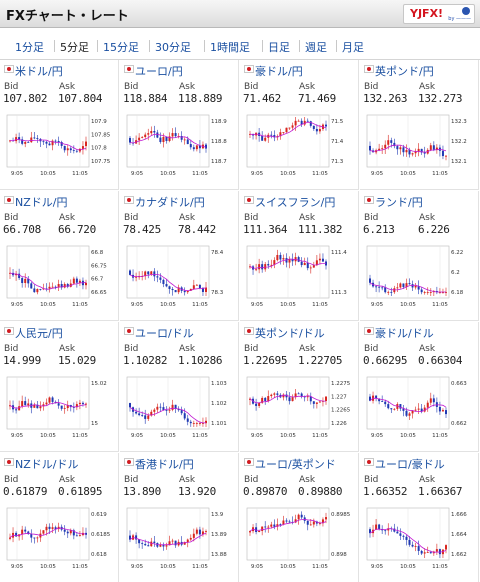 This screenshot has width=480, height=582. What do you see at coordinates (164, 333) in the screenshot?
I see `pair-name-link: ユーロ/ドル` at bounding box center [164, 333].